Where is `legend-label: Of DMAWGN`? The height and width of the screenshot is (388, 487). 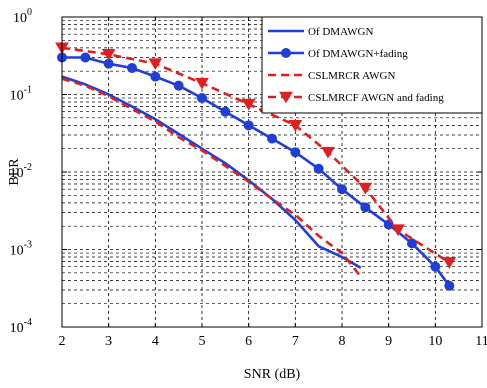
legend-label: Of DMAWGN is located at coordinates (340, 32).